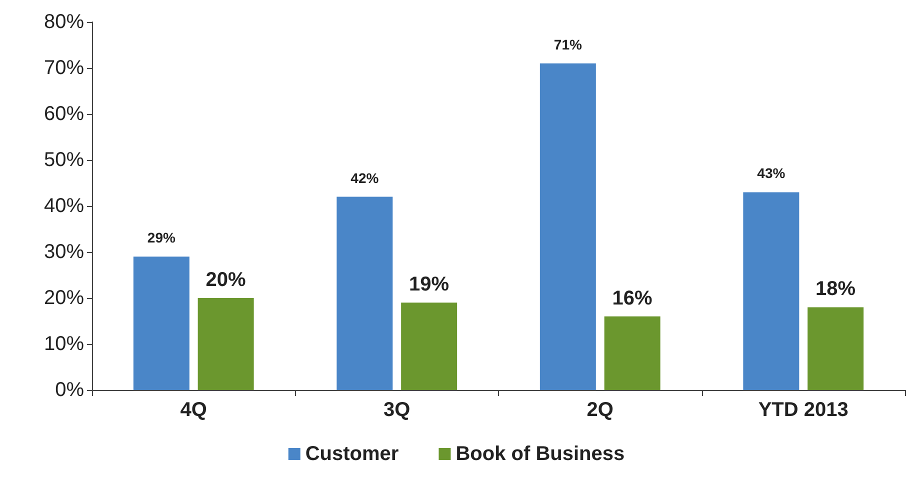  Describe the element at coordinates (161, 238) in the screenshot. I see `data-label: 29%` at that location.